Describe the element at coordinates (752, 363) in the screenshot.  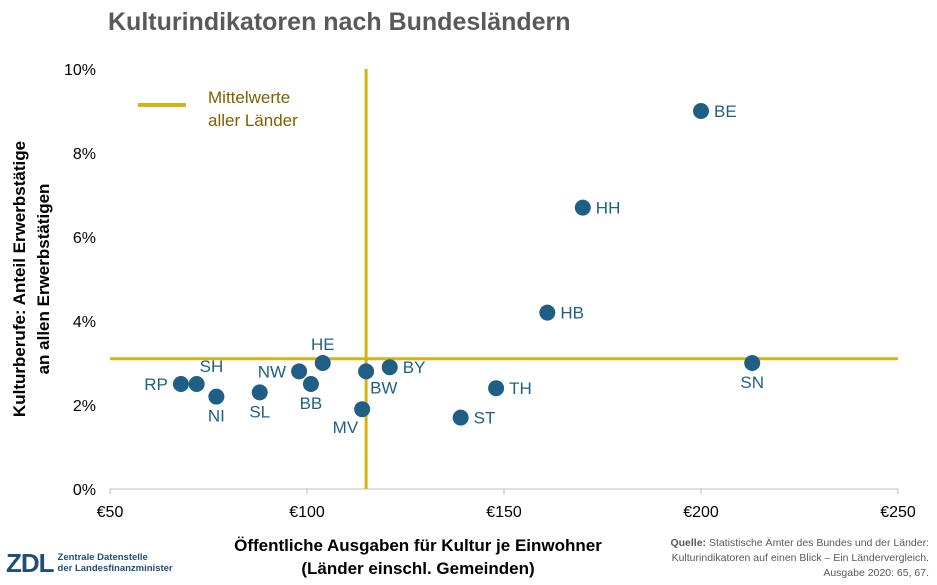
I see `point-sn` at that location.